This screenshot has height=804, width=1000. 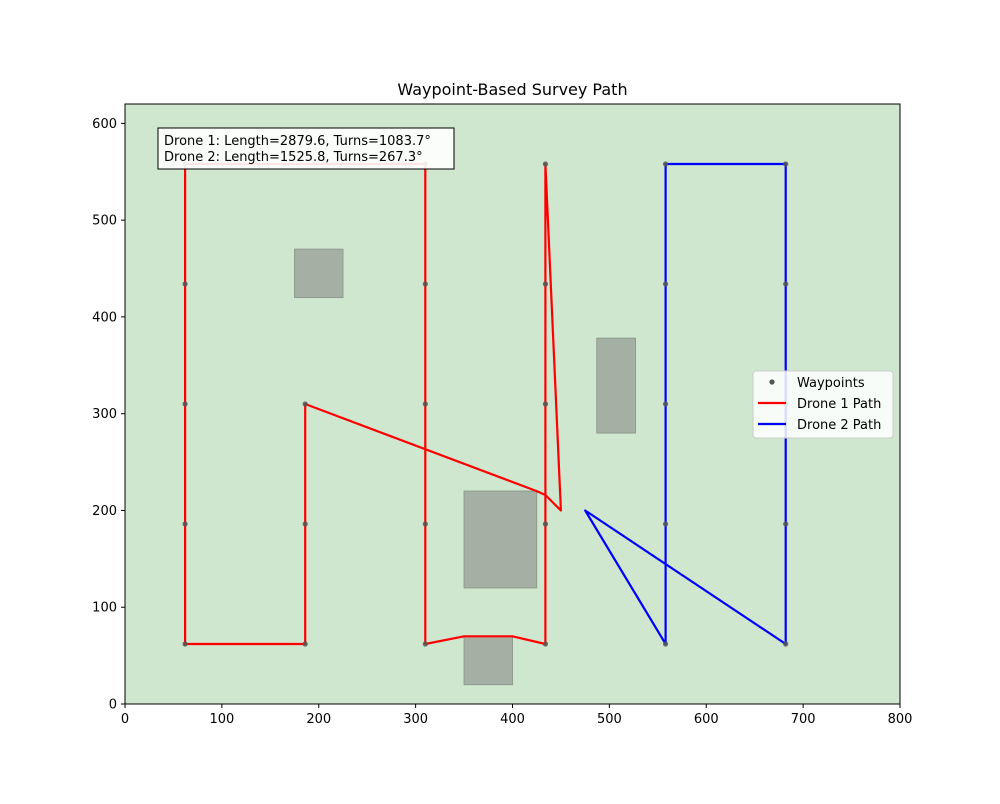 What do you see at coordinates (839, 425) in the screenshot?
I see `legend-entry-drone2: Drone 2 Path` at bounding box center [839, 425].